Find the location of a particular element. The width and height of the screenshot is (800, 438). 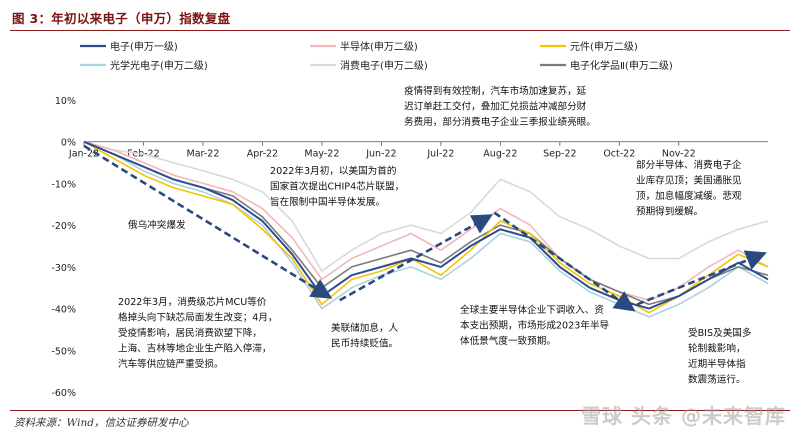

legend-label: 电子(申万一级) is located at coordinates (144, 46).